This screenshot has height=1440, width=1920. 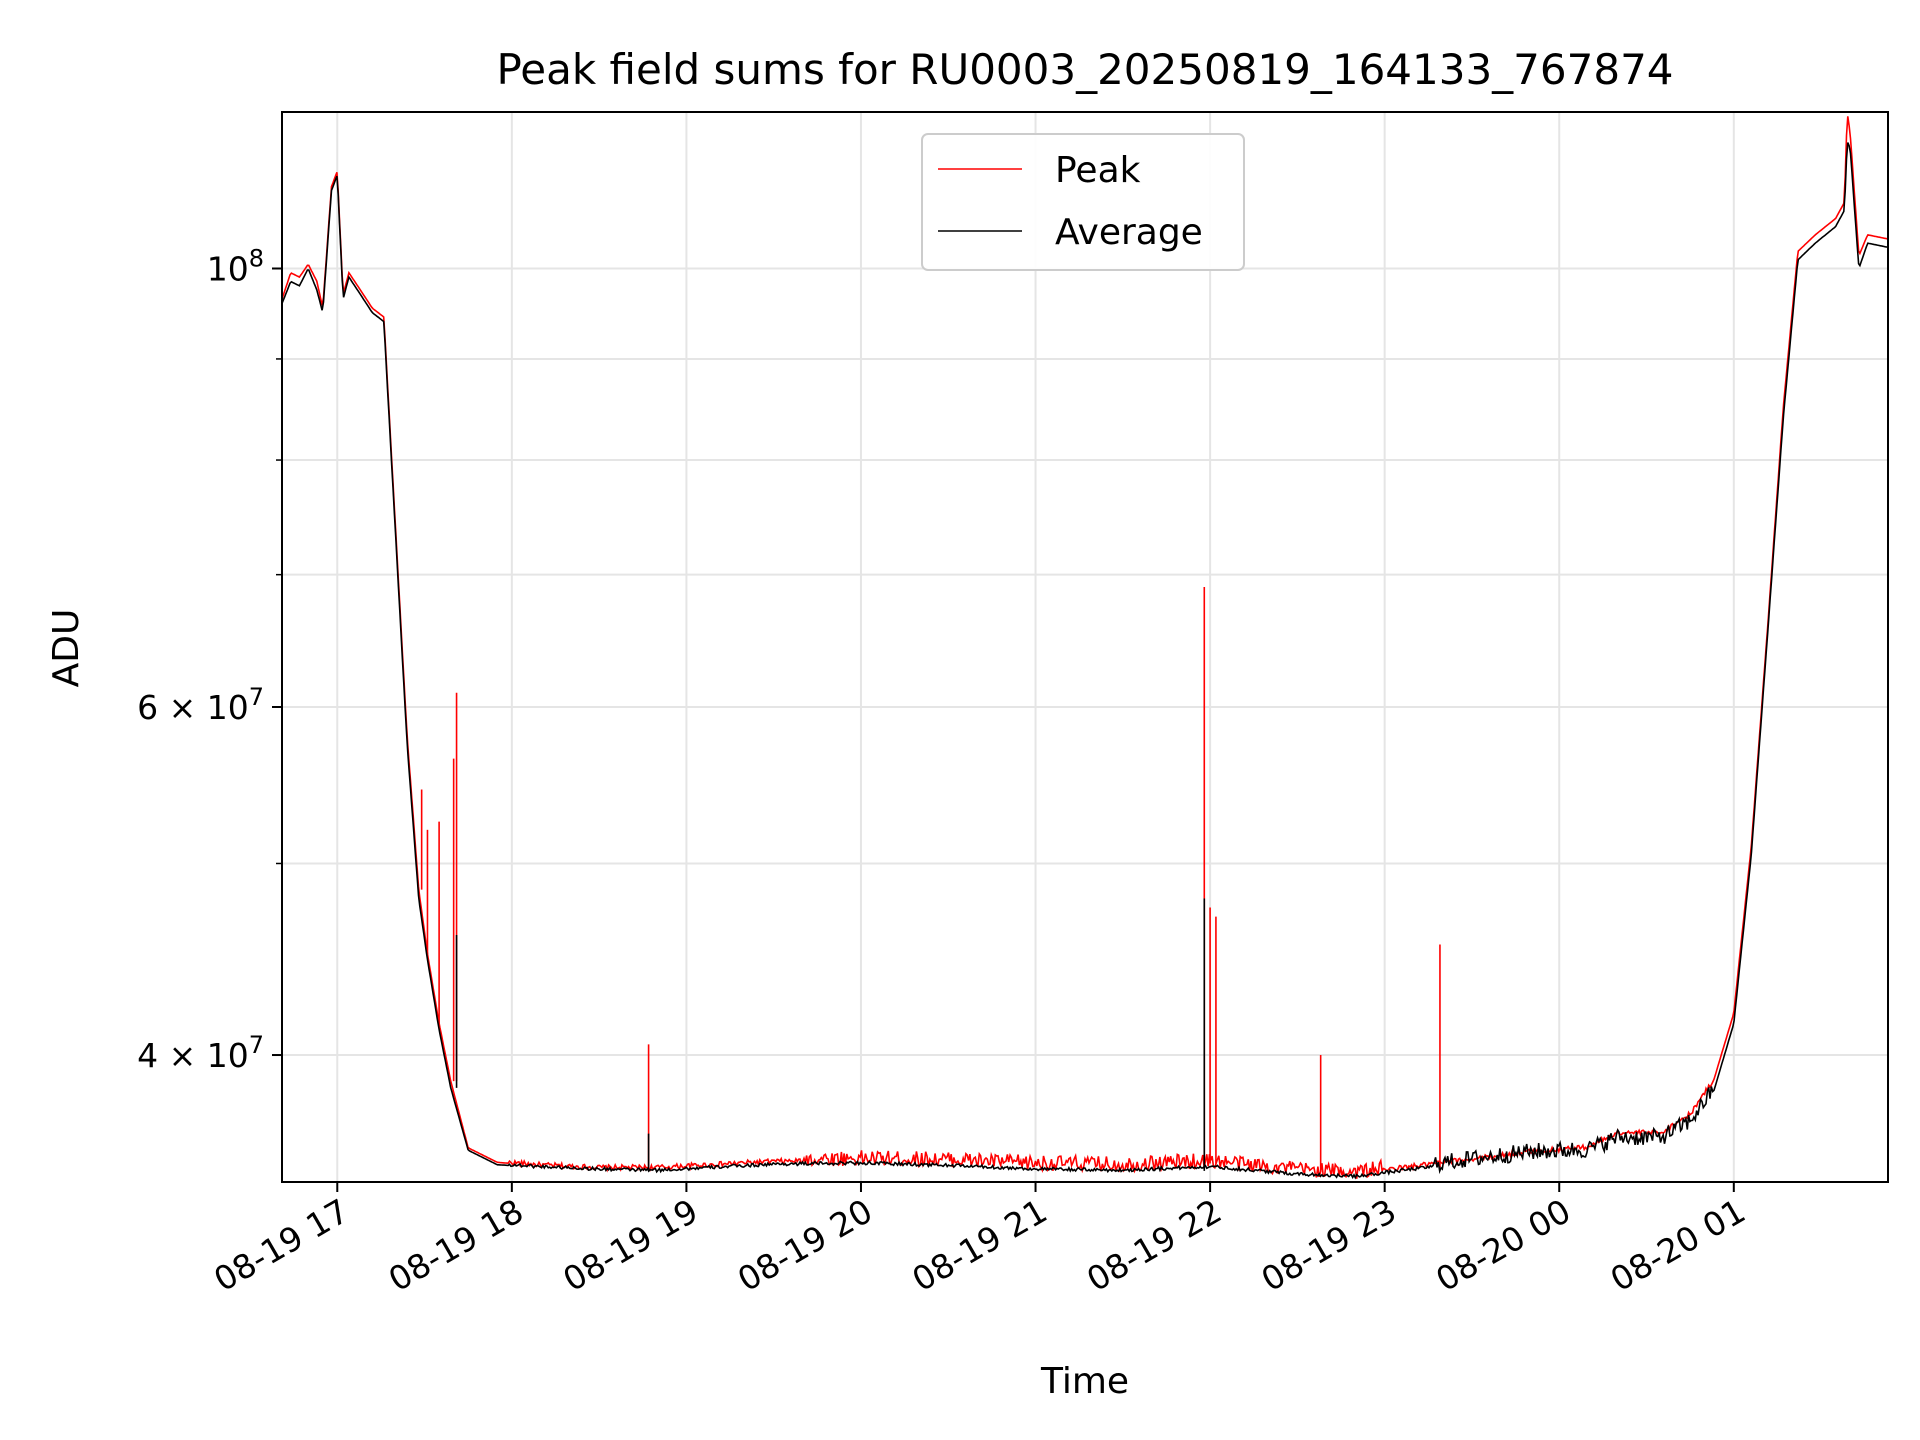 What do you see at coordinates (209, 660) in the screenshot?
I see `y-axis: 4 × 107 6 × 107 108` at bounding box center [209, 660].